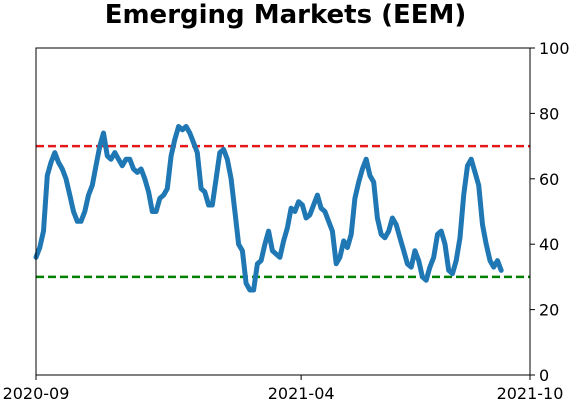  Describe the element at coordinates (530, 393) in the screenshot. I see `x-tick-label: 2021-10` at that location.